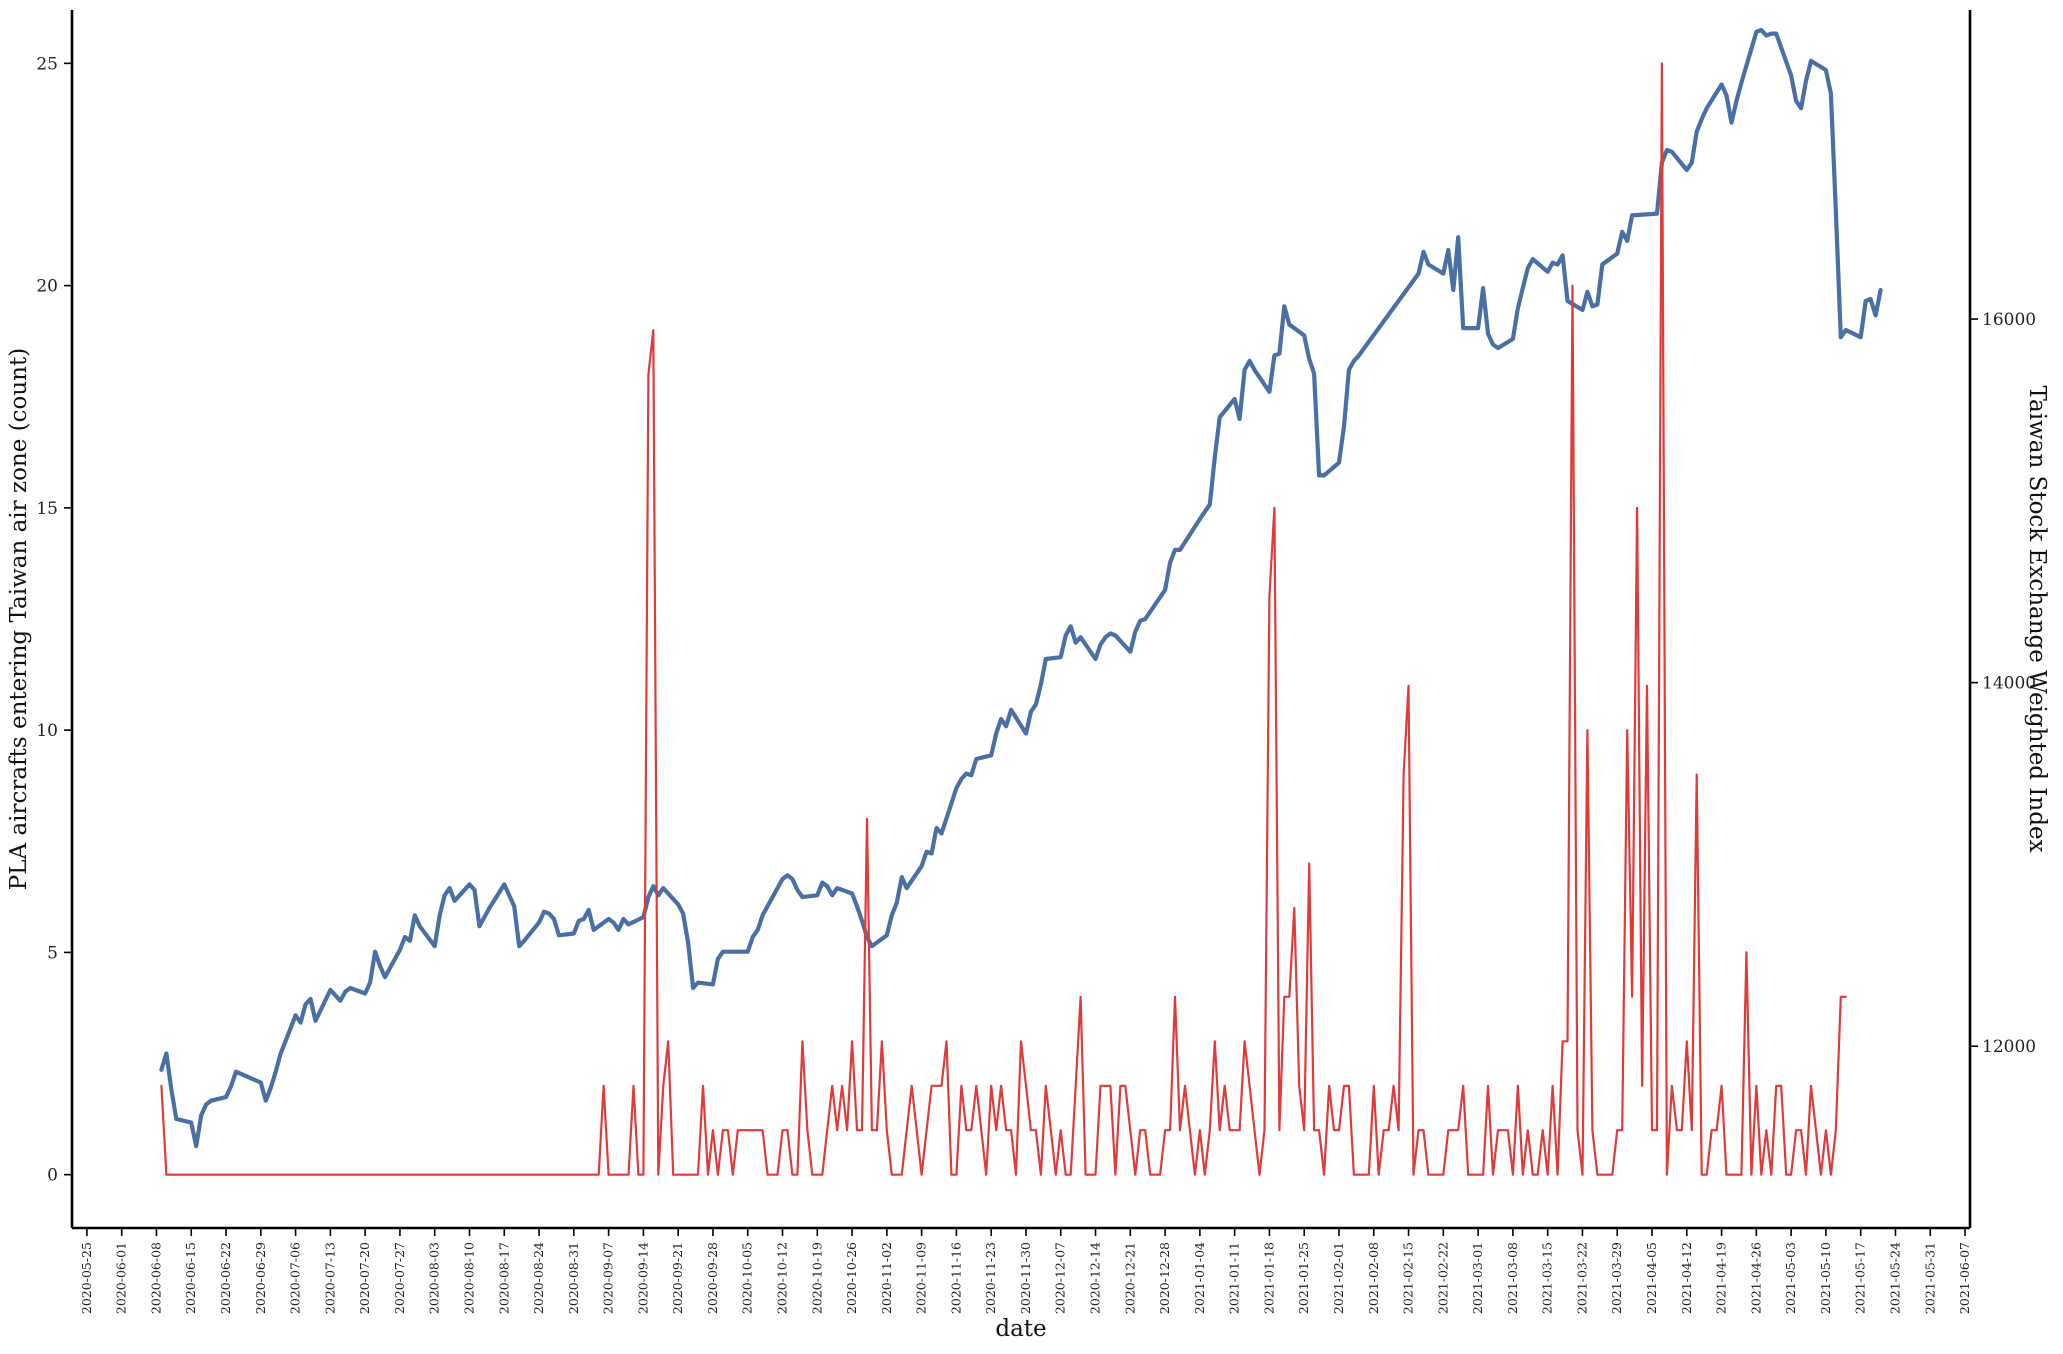  What do you see at coordinates (47, 287) in the screenshot?
I see `left-tick-label: 20` at bounding box center [47, 287].